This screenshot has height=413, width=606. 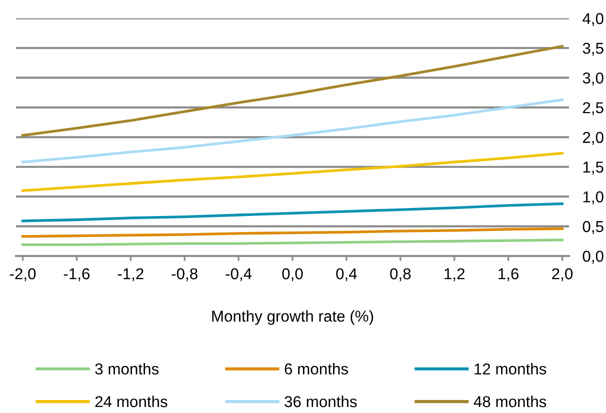 What do you see at coordinates (593, 138) in the screenshot?
I see `y-tick-label: 2,0` at bounding box center [593, 138].